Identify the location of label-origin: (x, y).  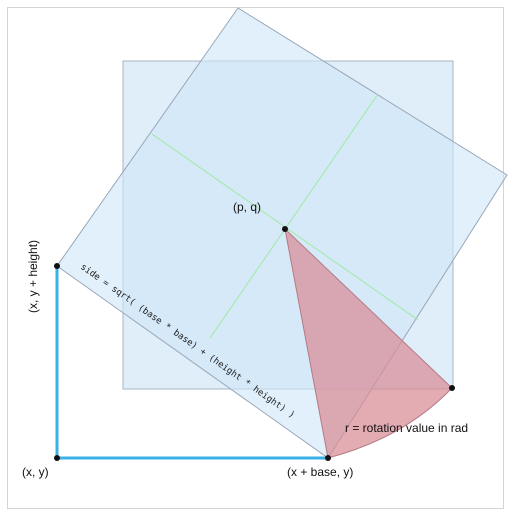
(35, 472).